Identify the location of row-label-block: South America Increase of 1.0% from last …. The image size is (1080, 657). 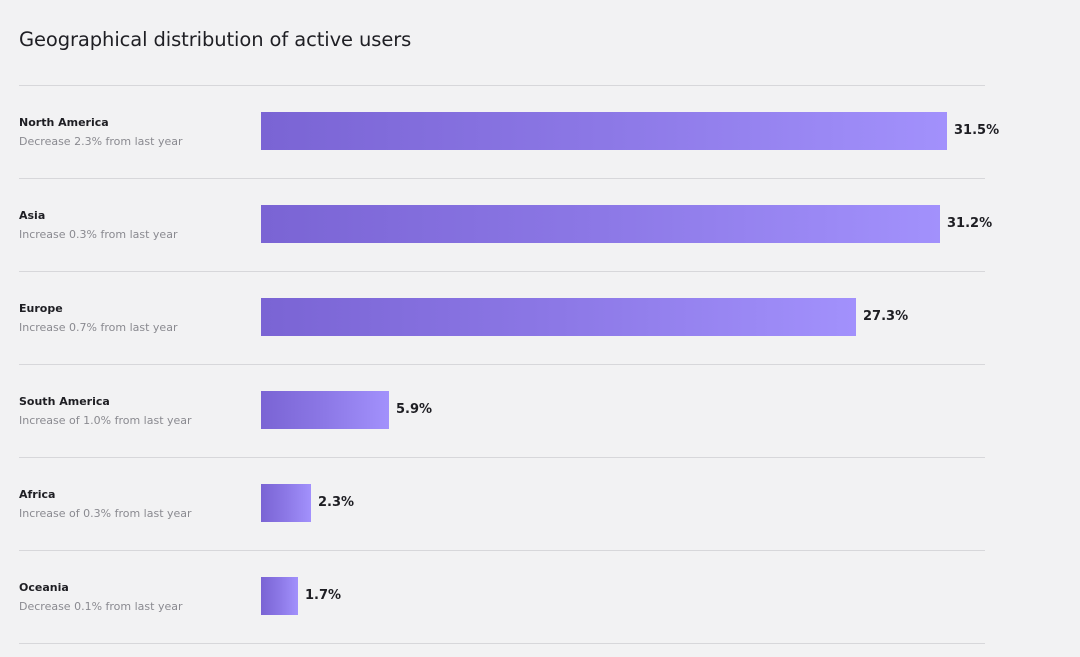
(139, 411).